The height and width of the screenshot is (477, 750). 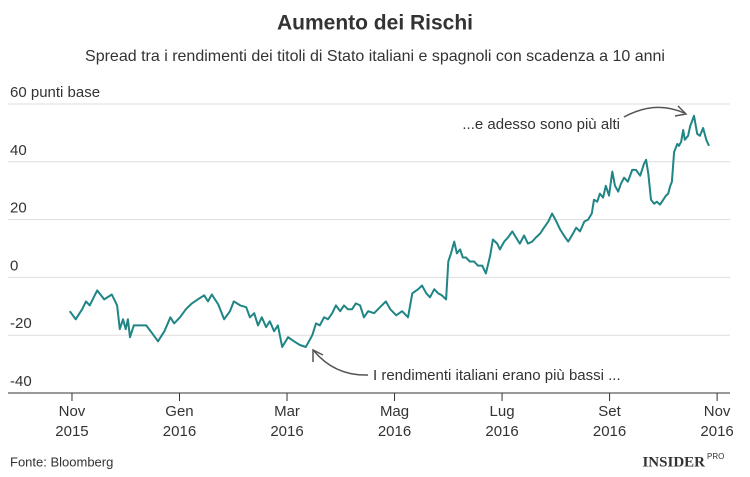 I want to click on y-tick-label: -40, so click(x=21, y=381).